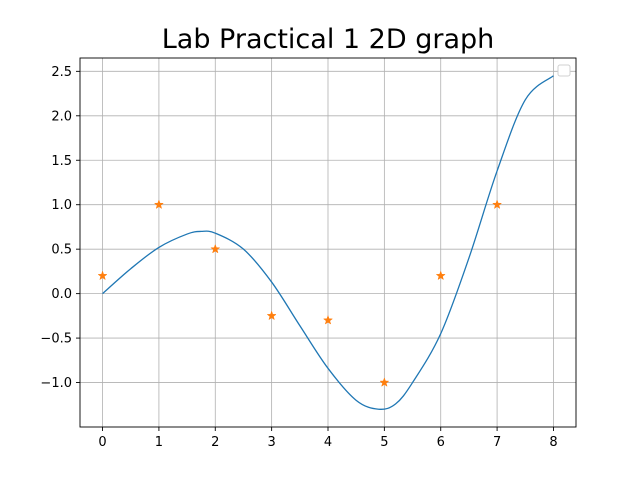 The height and width of the screenshot is (480, 640). What do you see at coordinates (441, 442) in the screenshot?
I see `x-tick-label: 6` at bounding box center [441, 442].